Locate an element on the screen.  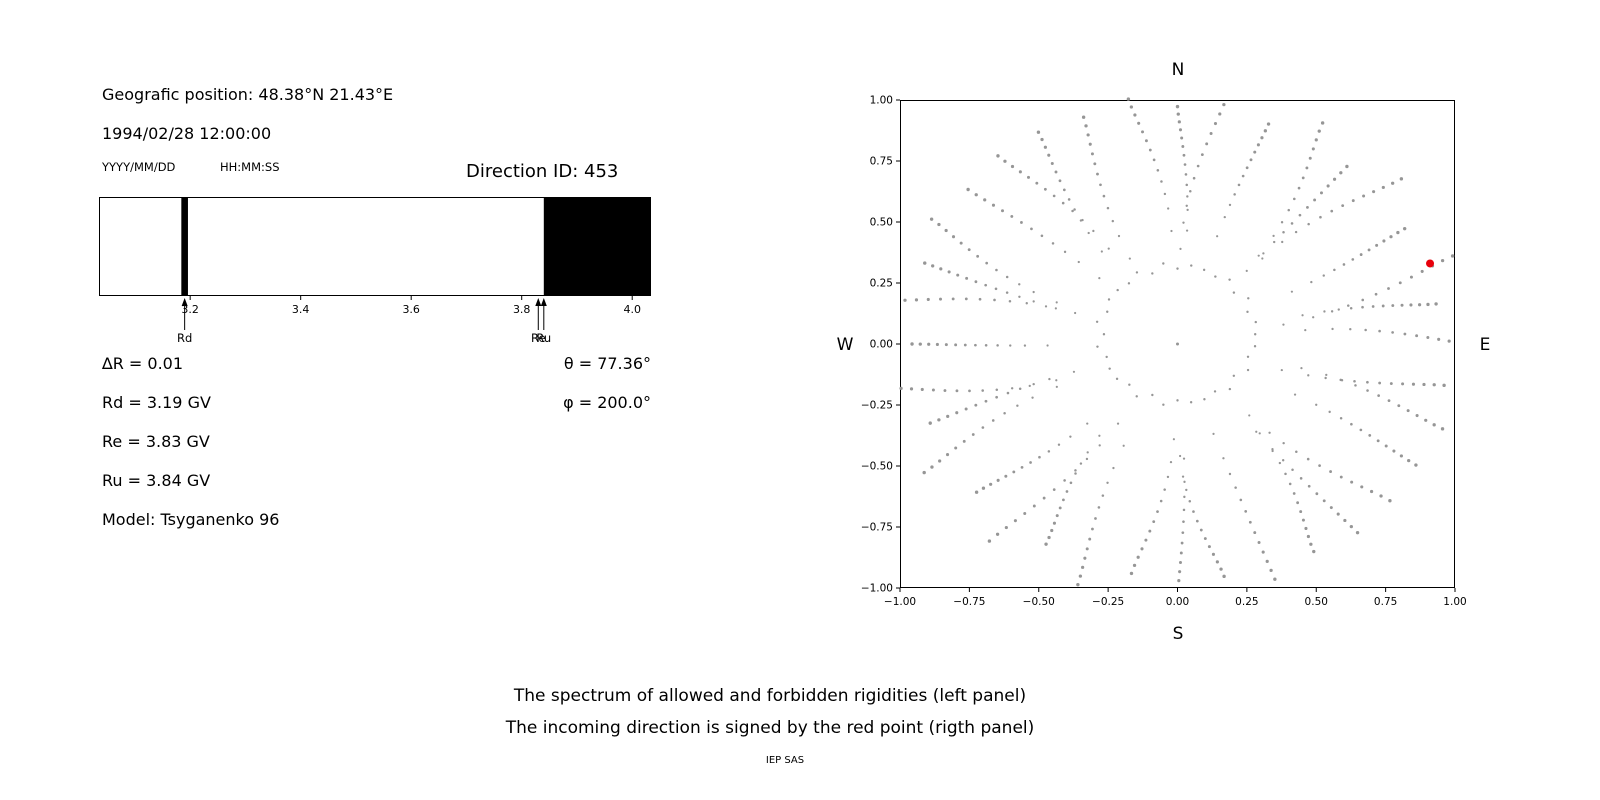
ru-value: Ru = 3.84 GV is located at coordinates (156, 480).